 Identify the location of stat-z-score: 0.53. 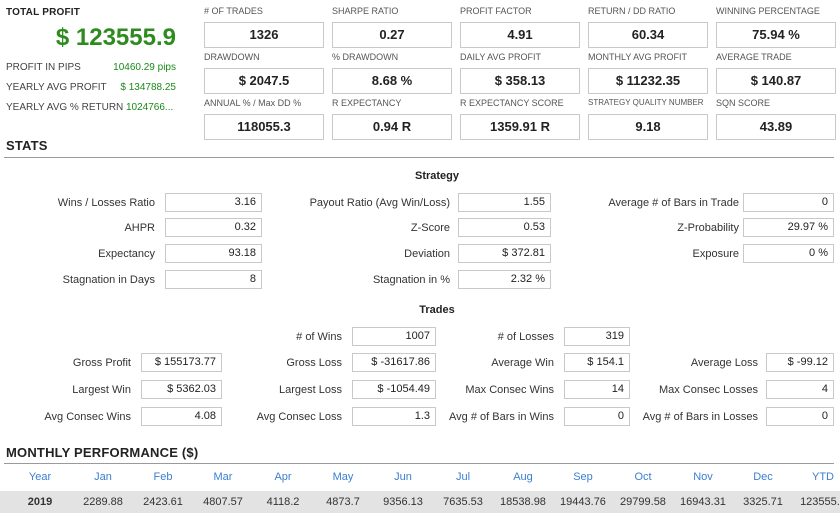
(504, 227).